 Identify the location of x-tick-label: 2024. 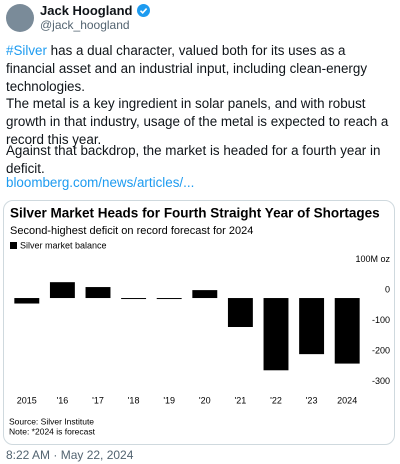
(347, 400).